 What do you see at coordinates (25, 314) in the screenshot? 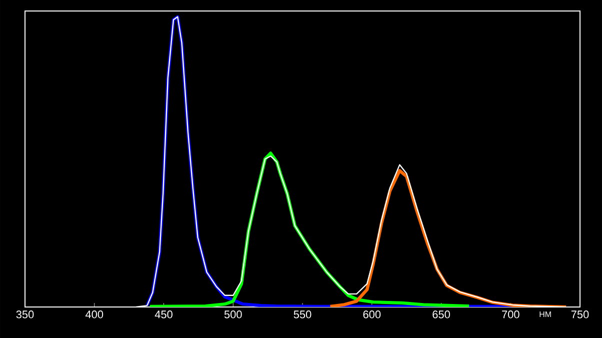
I see `x-tick-label: 350` at bounding box center [25, 314].